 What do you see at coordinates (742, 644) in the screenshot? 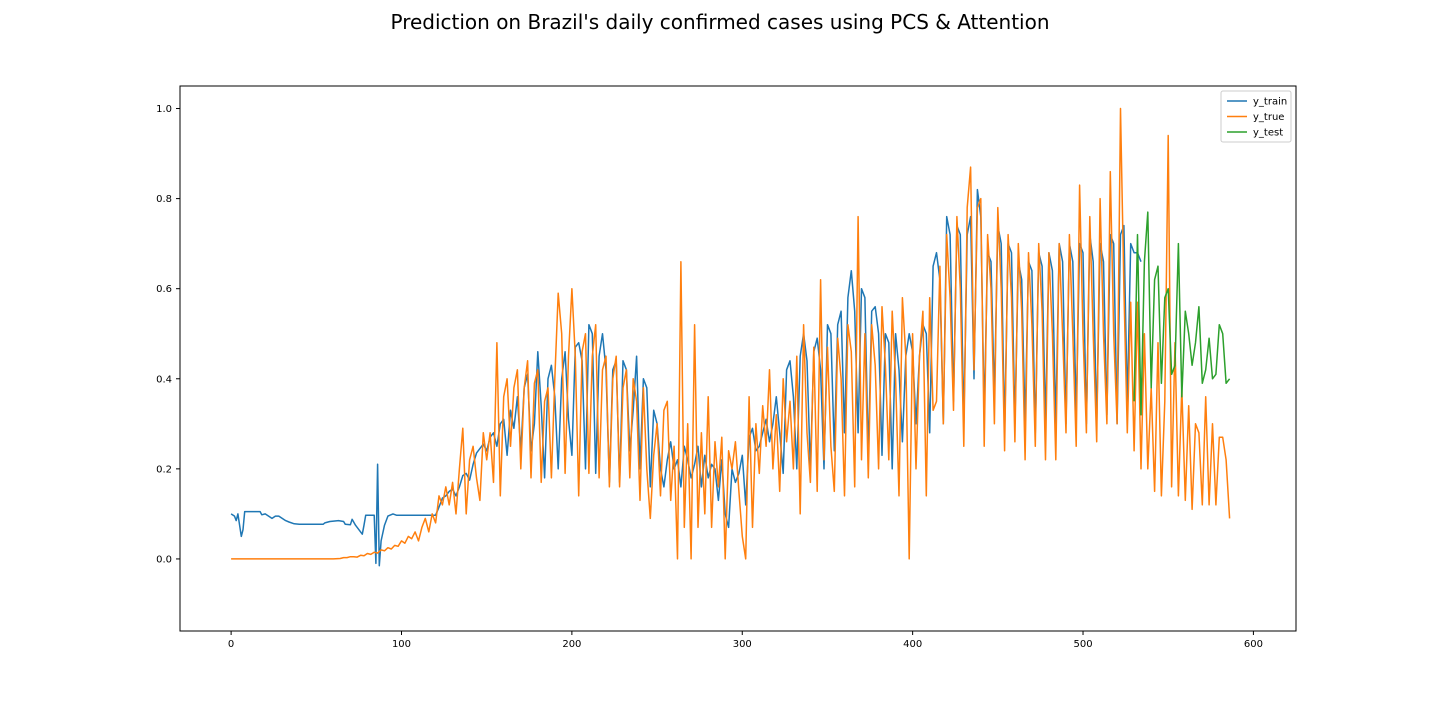
I see `x-tick-label: 300` at bounding box center [742, 644].